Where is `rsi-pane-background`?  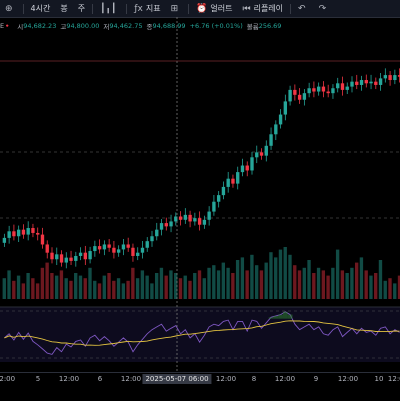
rsi-pane-background is located at coordinates (200, 334).